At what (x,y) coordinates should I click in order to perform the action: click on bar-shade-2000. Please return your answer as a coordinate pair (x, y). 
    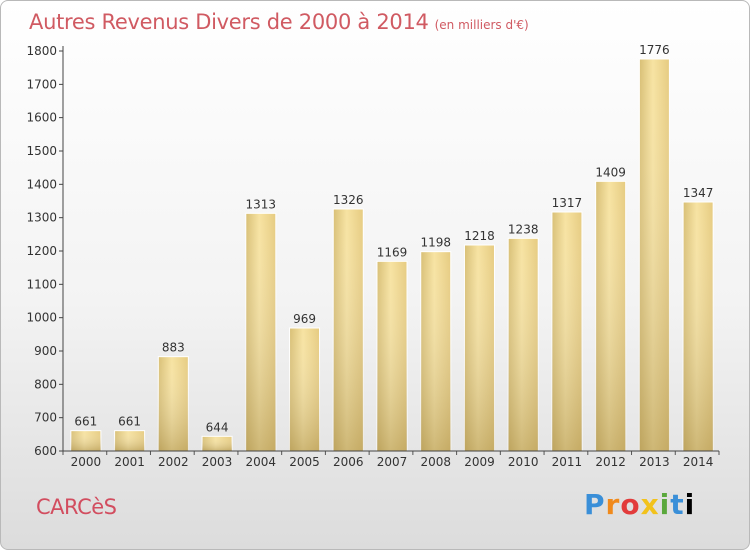
    Looking at the image, I should click on (85, 440).